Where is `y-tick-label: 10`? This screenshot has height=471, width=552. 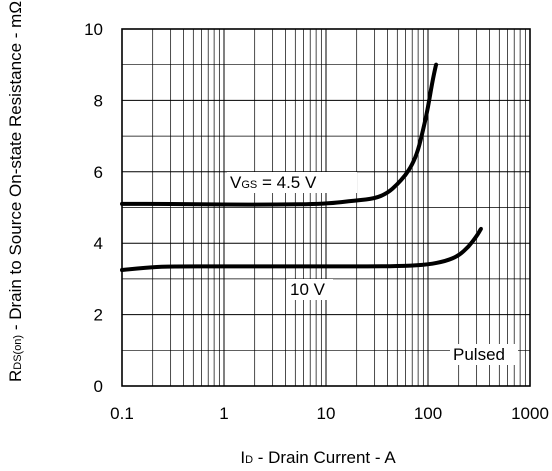
y-tick-label: 10 is located at coordinates (93, 29).